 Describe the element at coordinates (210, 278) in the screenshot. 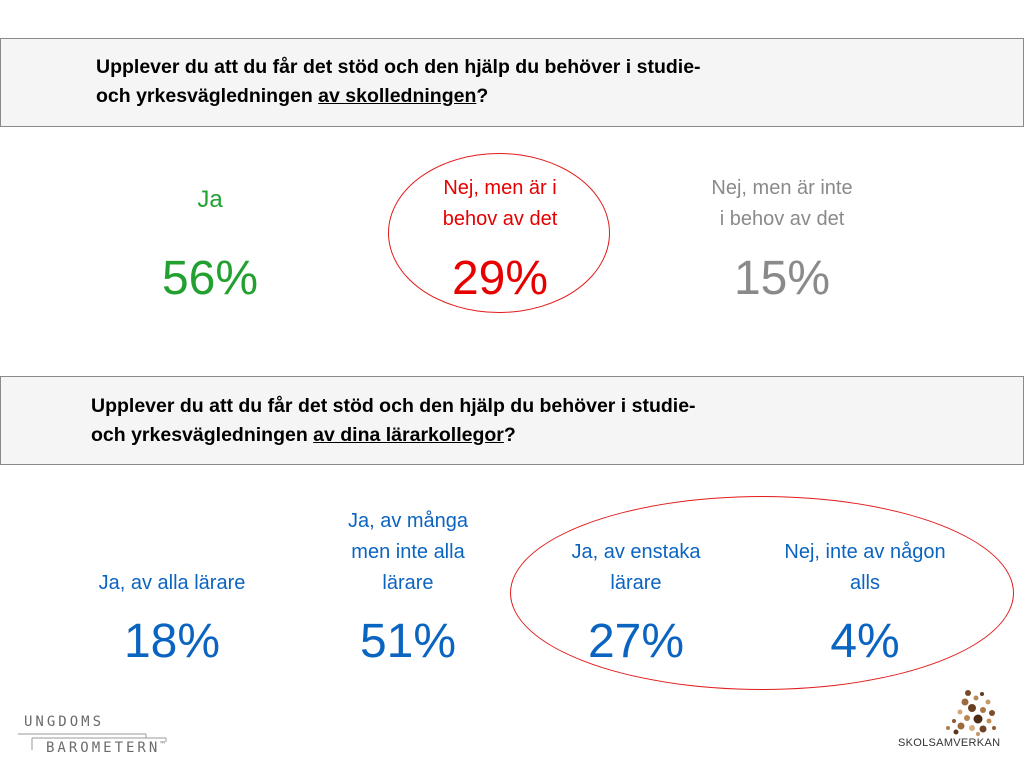

I see `answer-ja-value: 56%` at that location.